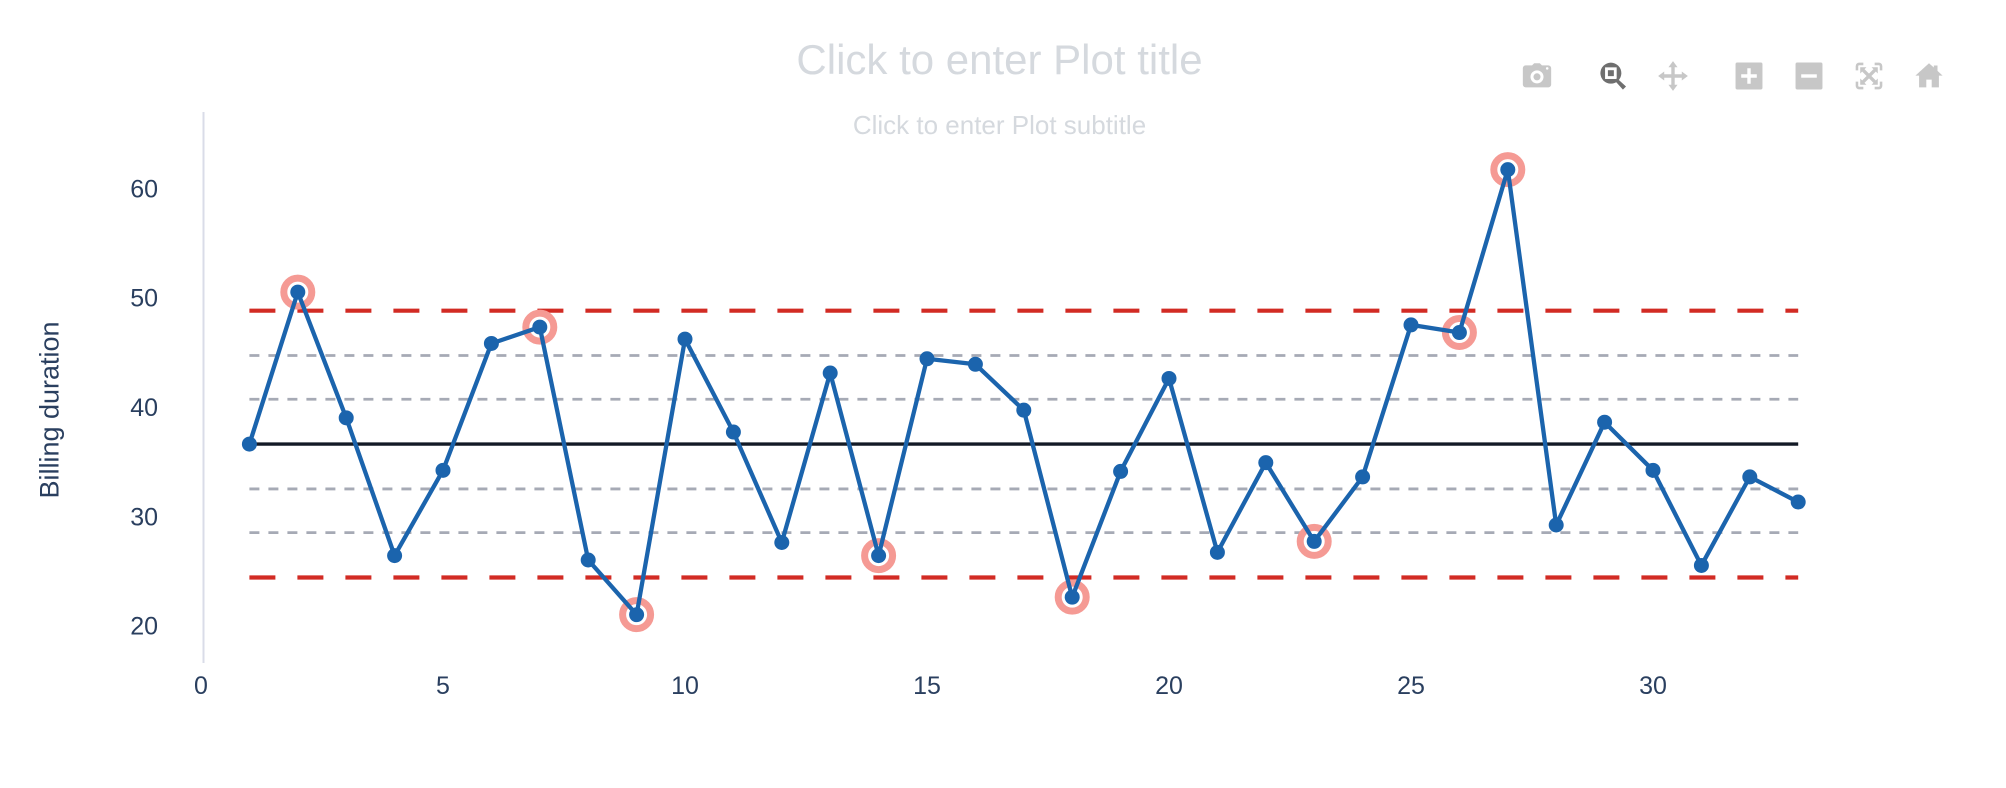 This screenshot has width=2006, height=788. I want to click on pan-arrows-icon, so click(1673, 76).